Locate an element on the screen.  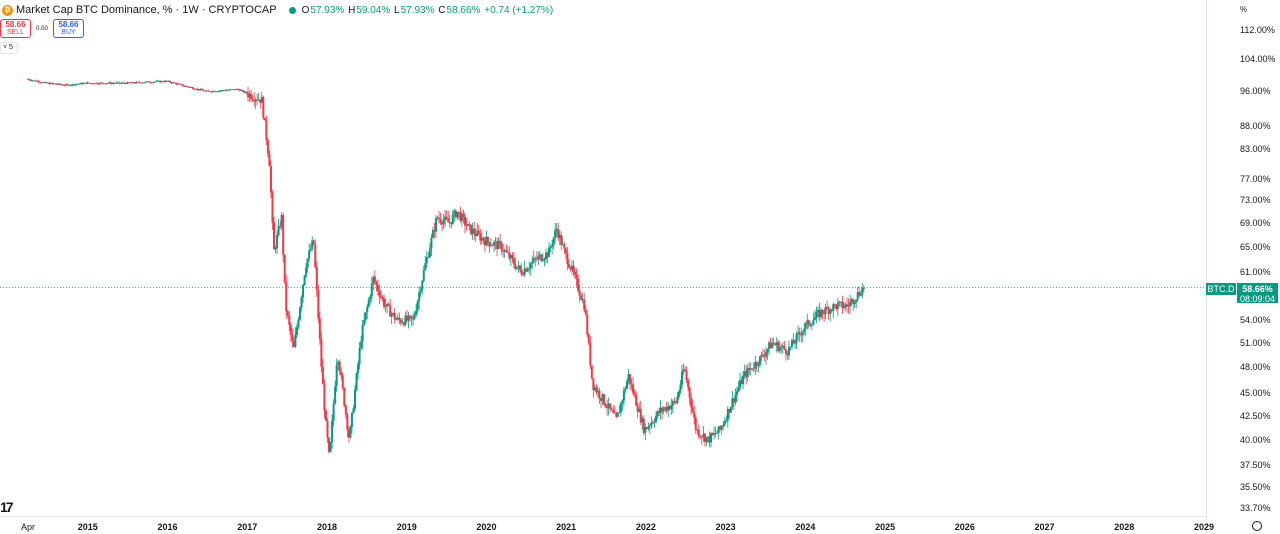
last-price-tag: 58.66% 08:09:04 is located at coordinates (1257, 293).